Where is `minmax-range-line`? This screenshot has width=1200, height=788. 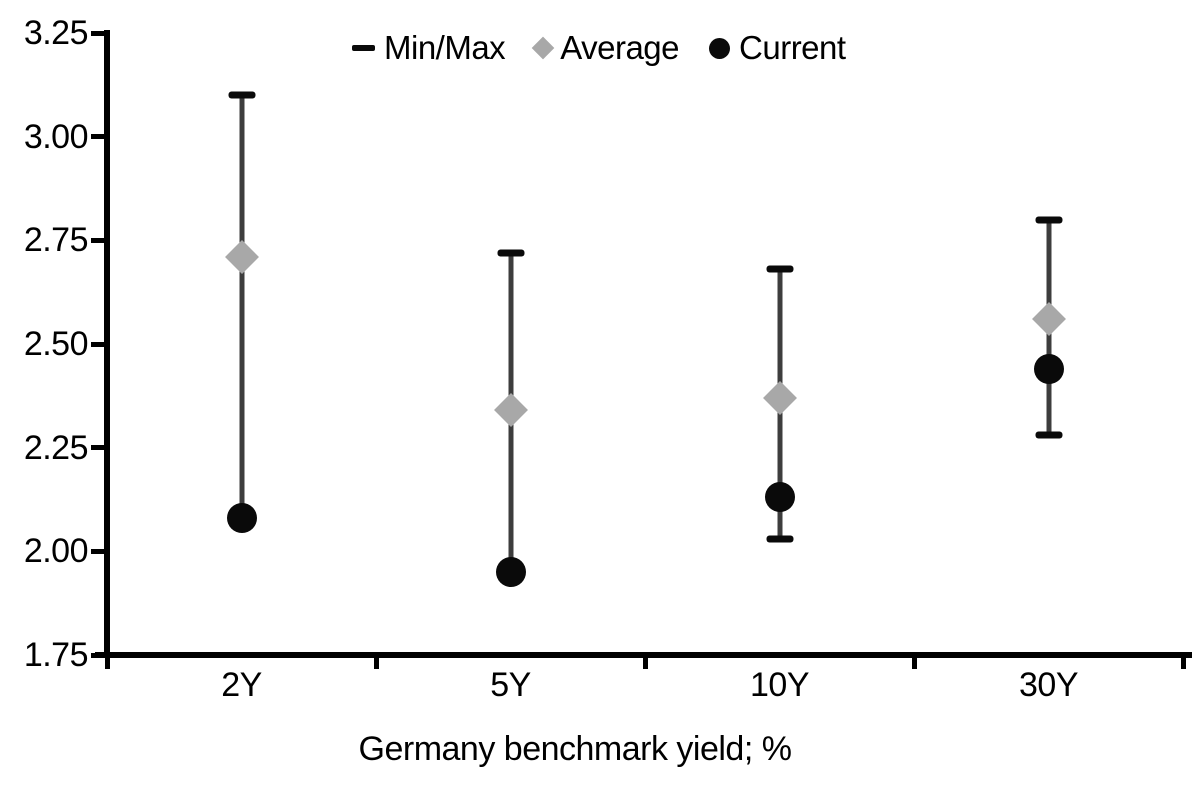
minmax-range-line is located at coordinates (241, 307).